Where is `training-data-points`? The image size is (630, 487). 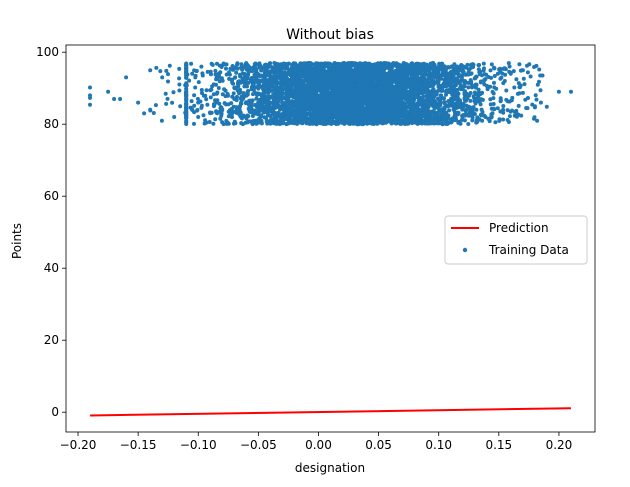
training-data-points is located at coordinates (330, 94).